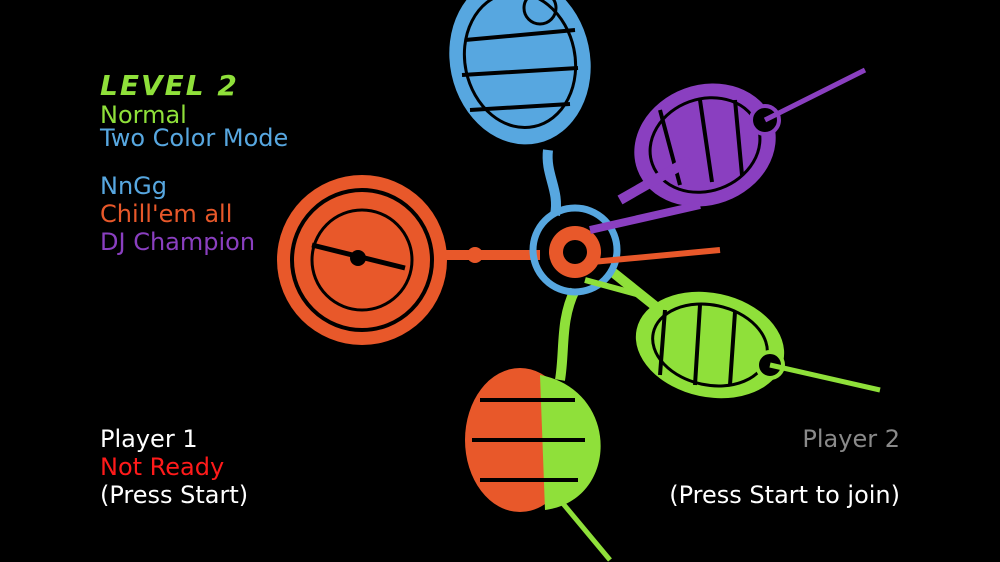  What do you see at coordinates (162, 467) in the screenshot?
I see `player1-status: Not Ready` at bounding box center [162, 467].